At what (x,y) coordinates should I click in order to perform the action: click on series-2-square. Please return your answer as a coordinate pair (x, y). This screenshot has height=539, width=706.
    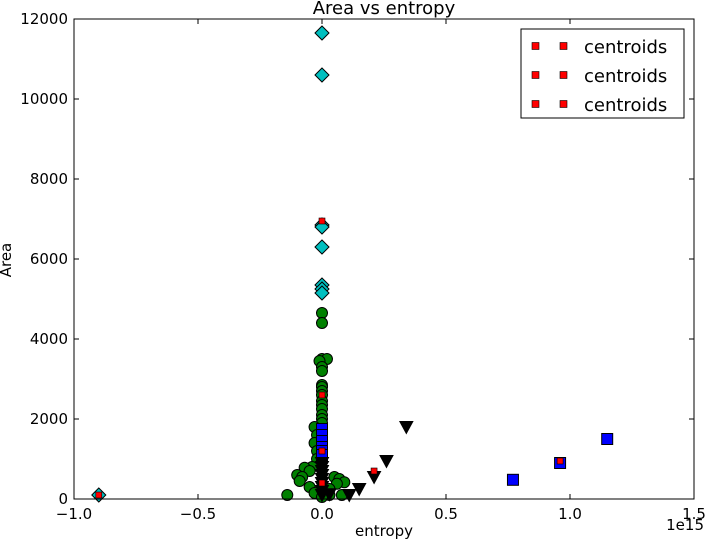
    Looking at the image, I should click on (465, 454).